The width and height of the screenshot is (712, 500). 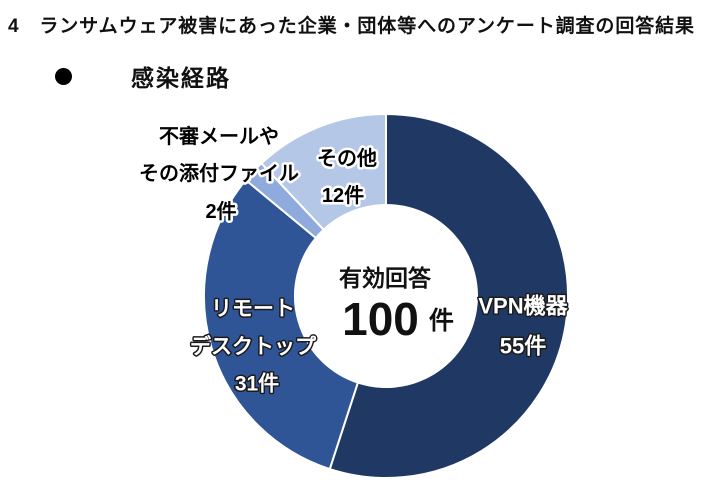 What do you see at coordinates (441, 321) in the screenshot?
I see `center-total-unit: 件` at bounding box center [441, 321].